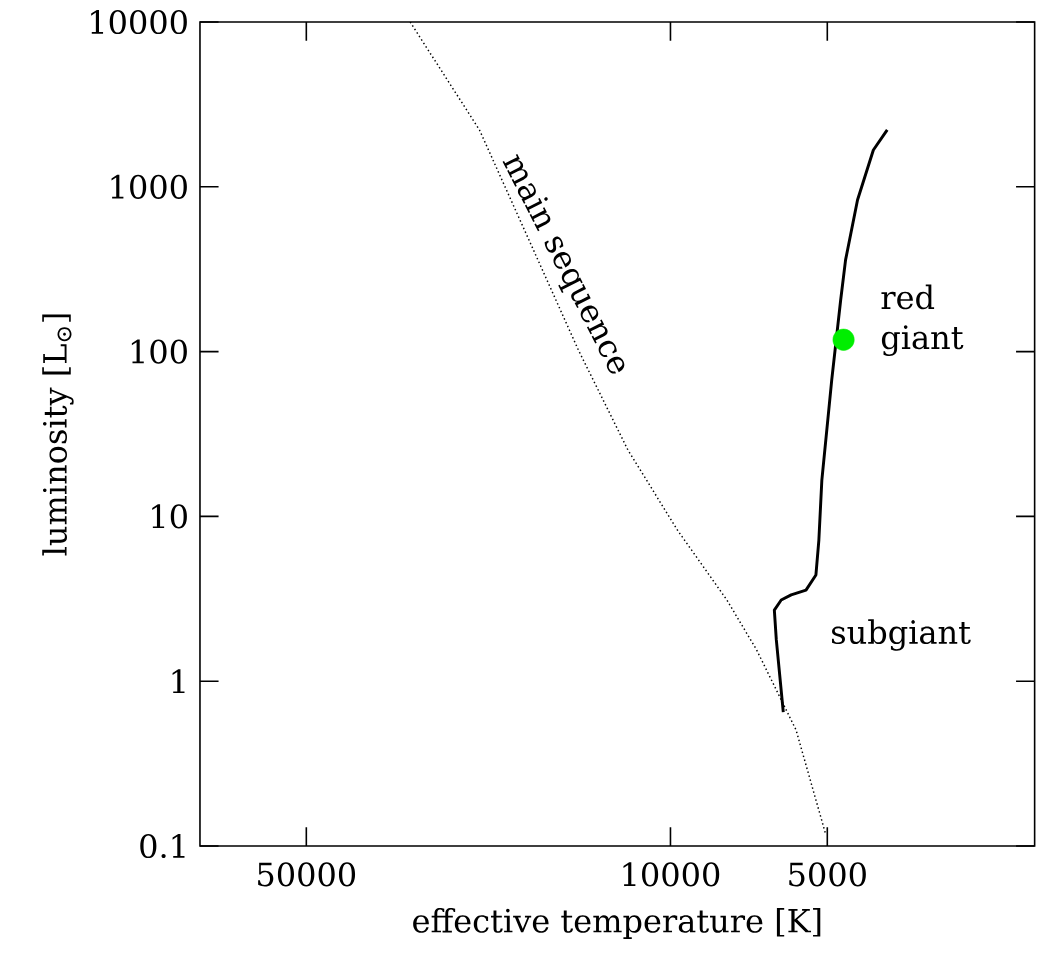  I want to click on x-tick-label: 50000, so click(307, 874).